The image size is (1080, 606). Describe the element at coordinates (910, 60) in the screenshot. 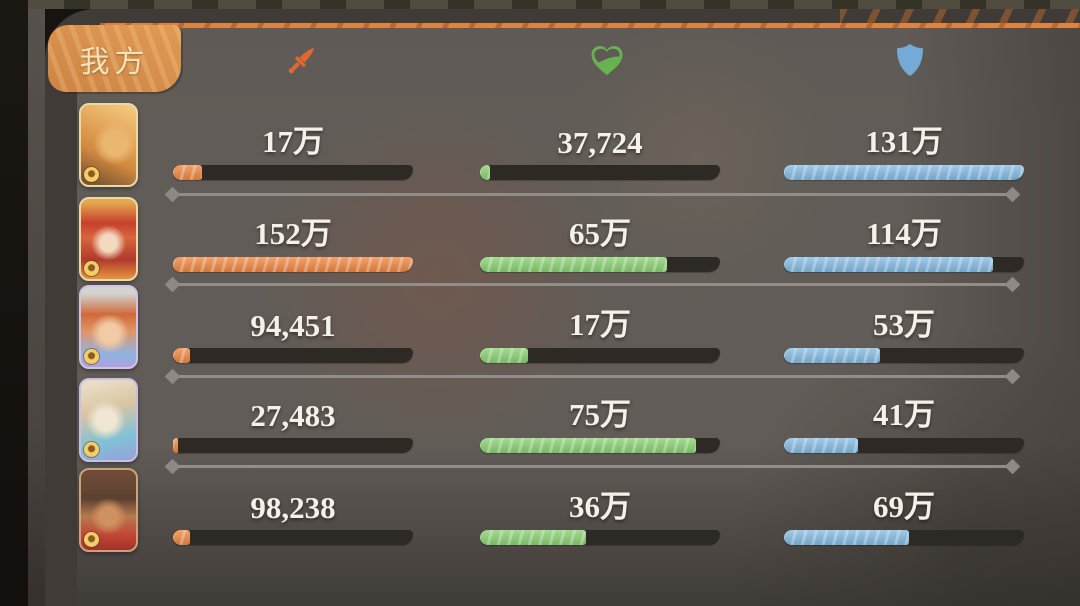

I see `shield-icon` at that location.